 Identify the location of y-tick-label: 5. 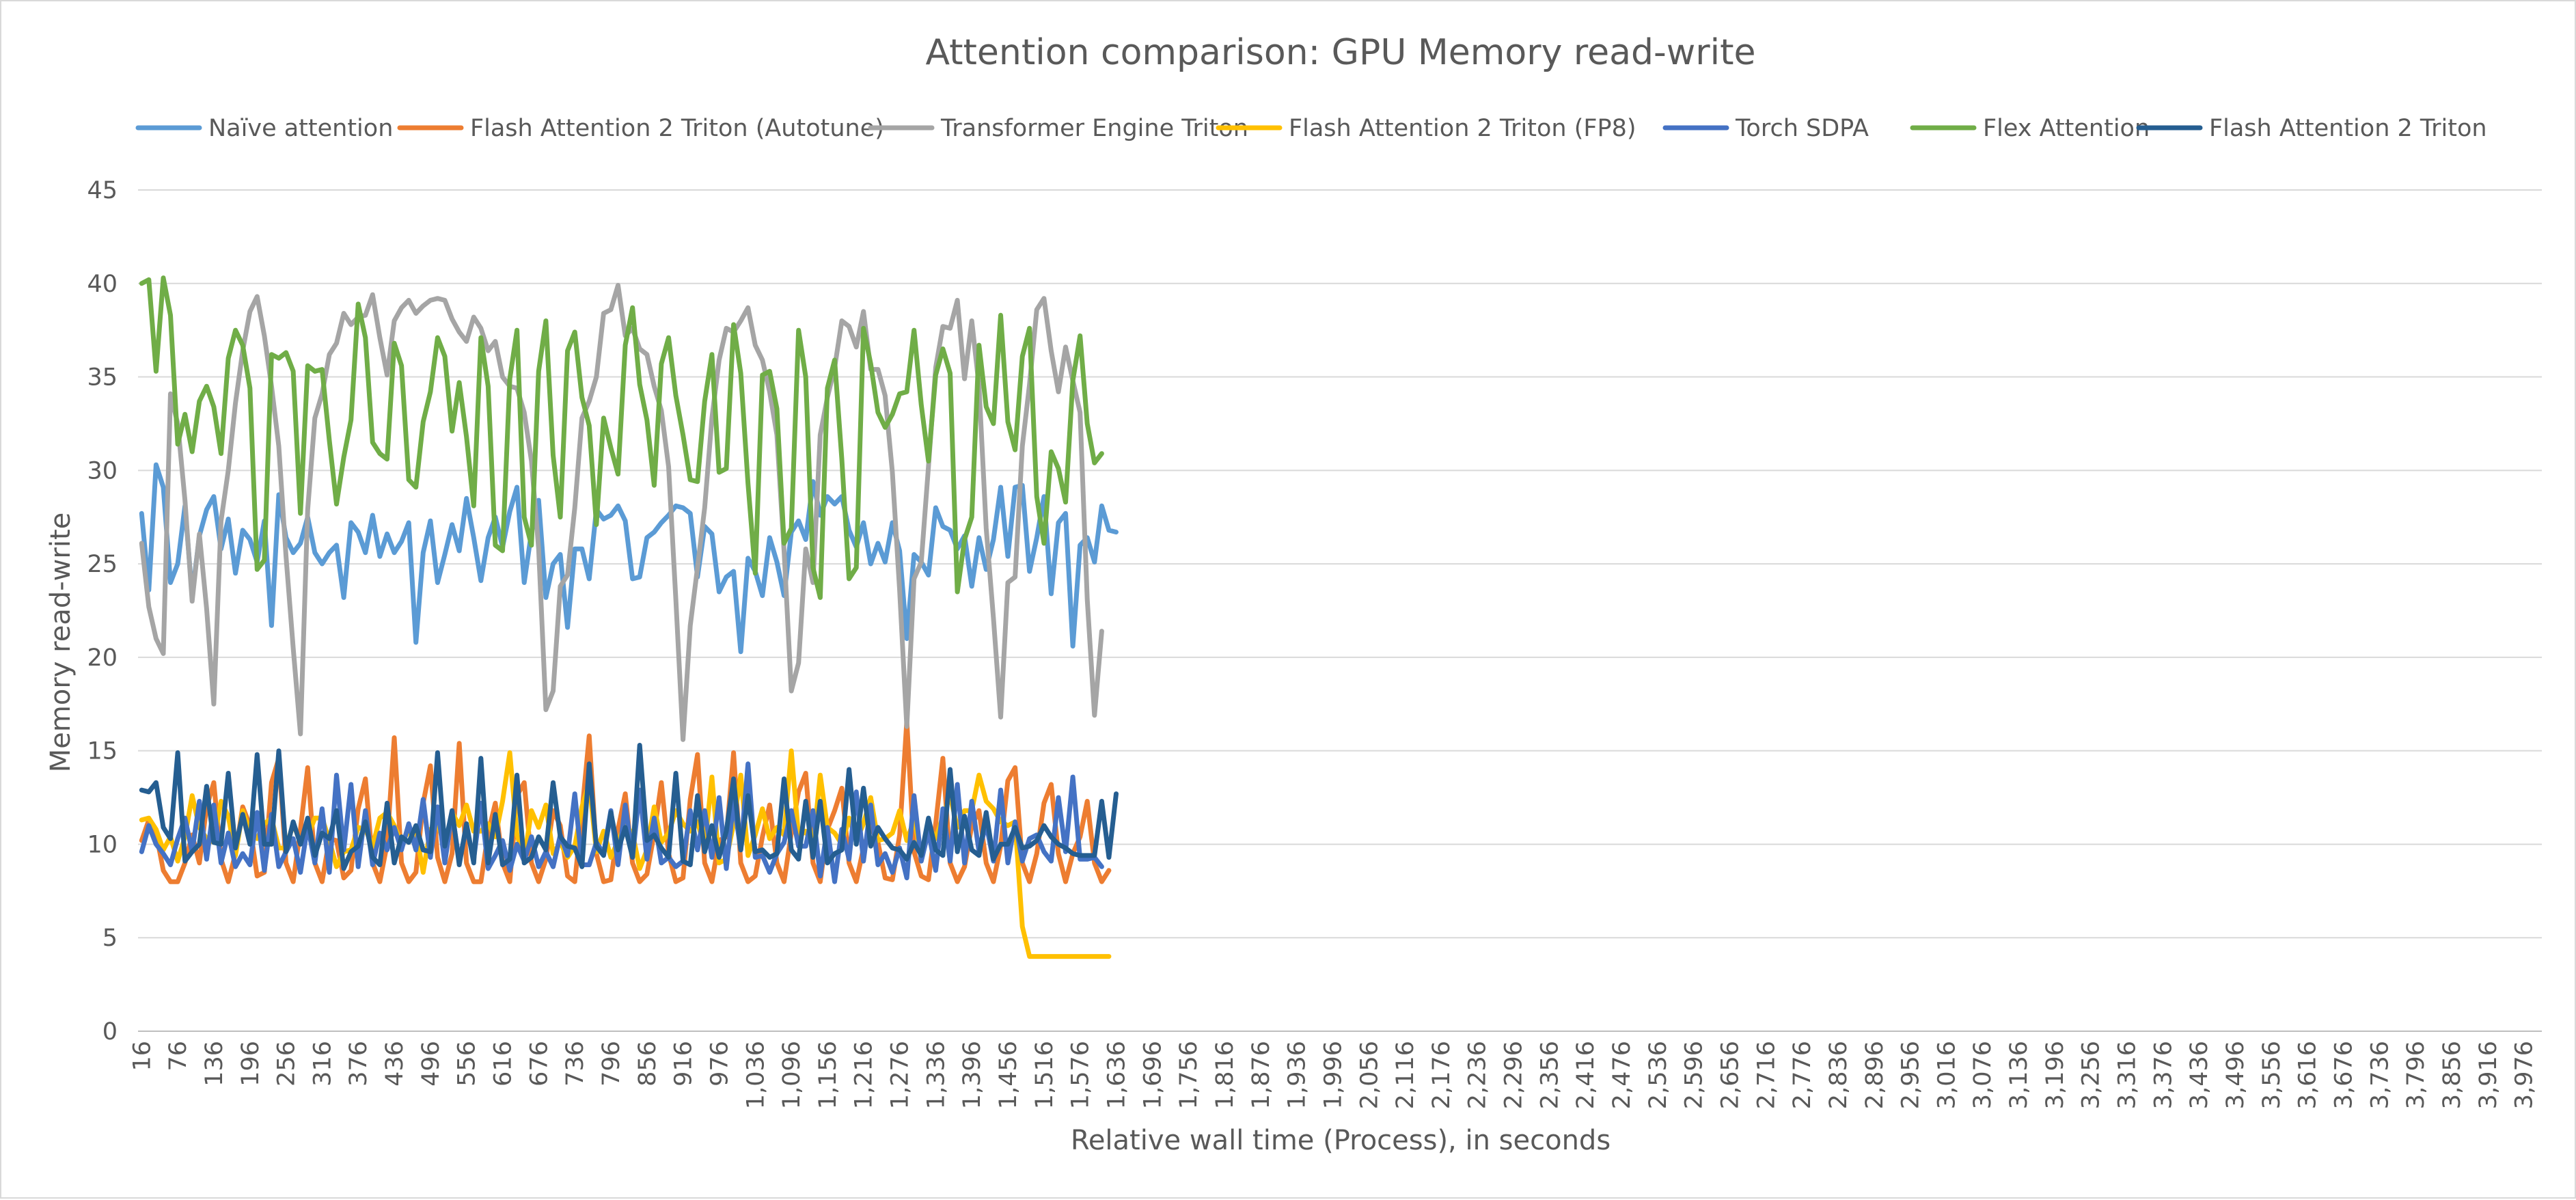
(110, 938).